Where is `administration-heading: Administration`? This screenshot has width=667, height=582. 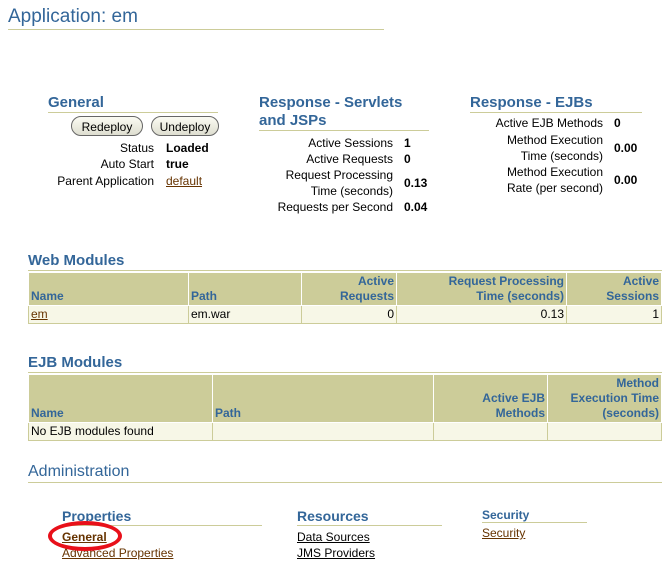
administration-heading: Administration is located at coordinates (79, 471).